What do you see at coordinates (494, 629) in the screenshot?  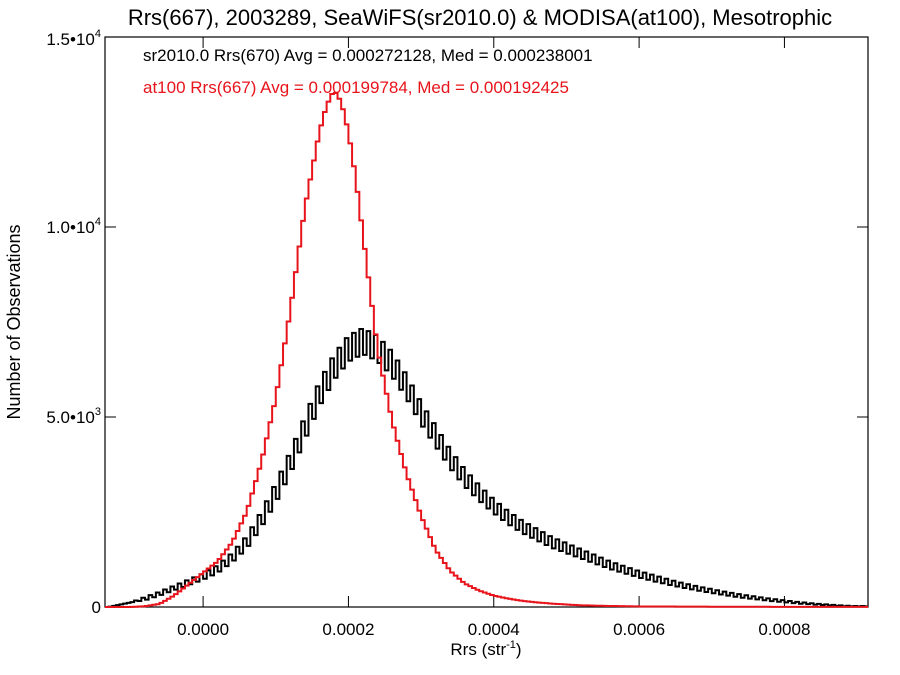 I see `x-tick-label: 0.0004` at bounding box center [494, 629].